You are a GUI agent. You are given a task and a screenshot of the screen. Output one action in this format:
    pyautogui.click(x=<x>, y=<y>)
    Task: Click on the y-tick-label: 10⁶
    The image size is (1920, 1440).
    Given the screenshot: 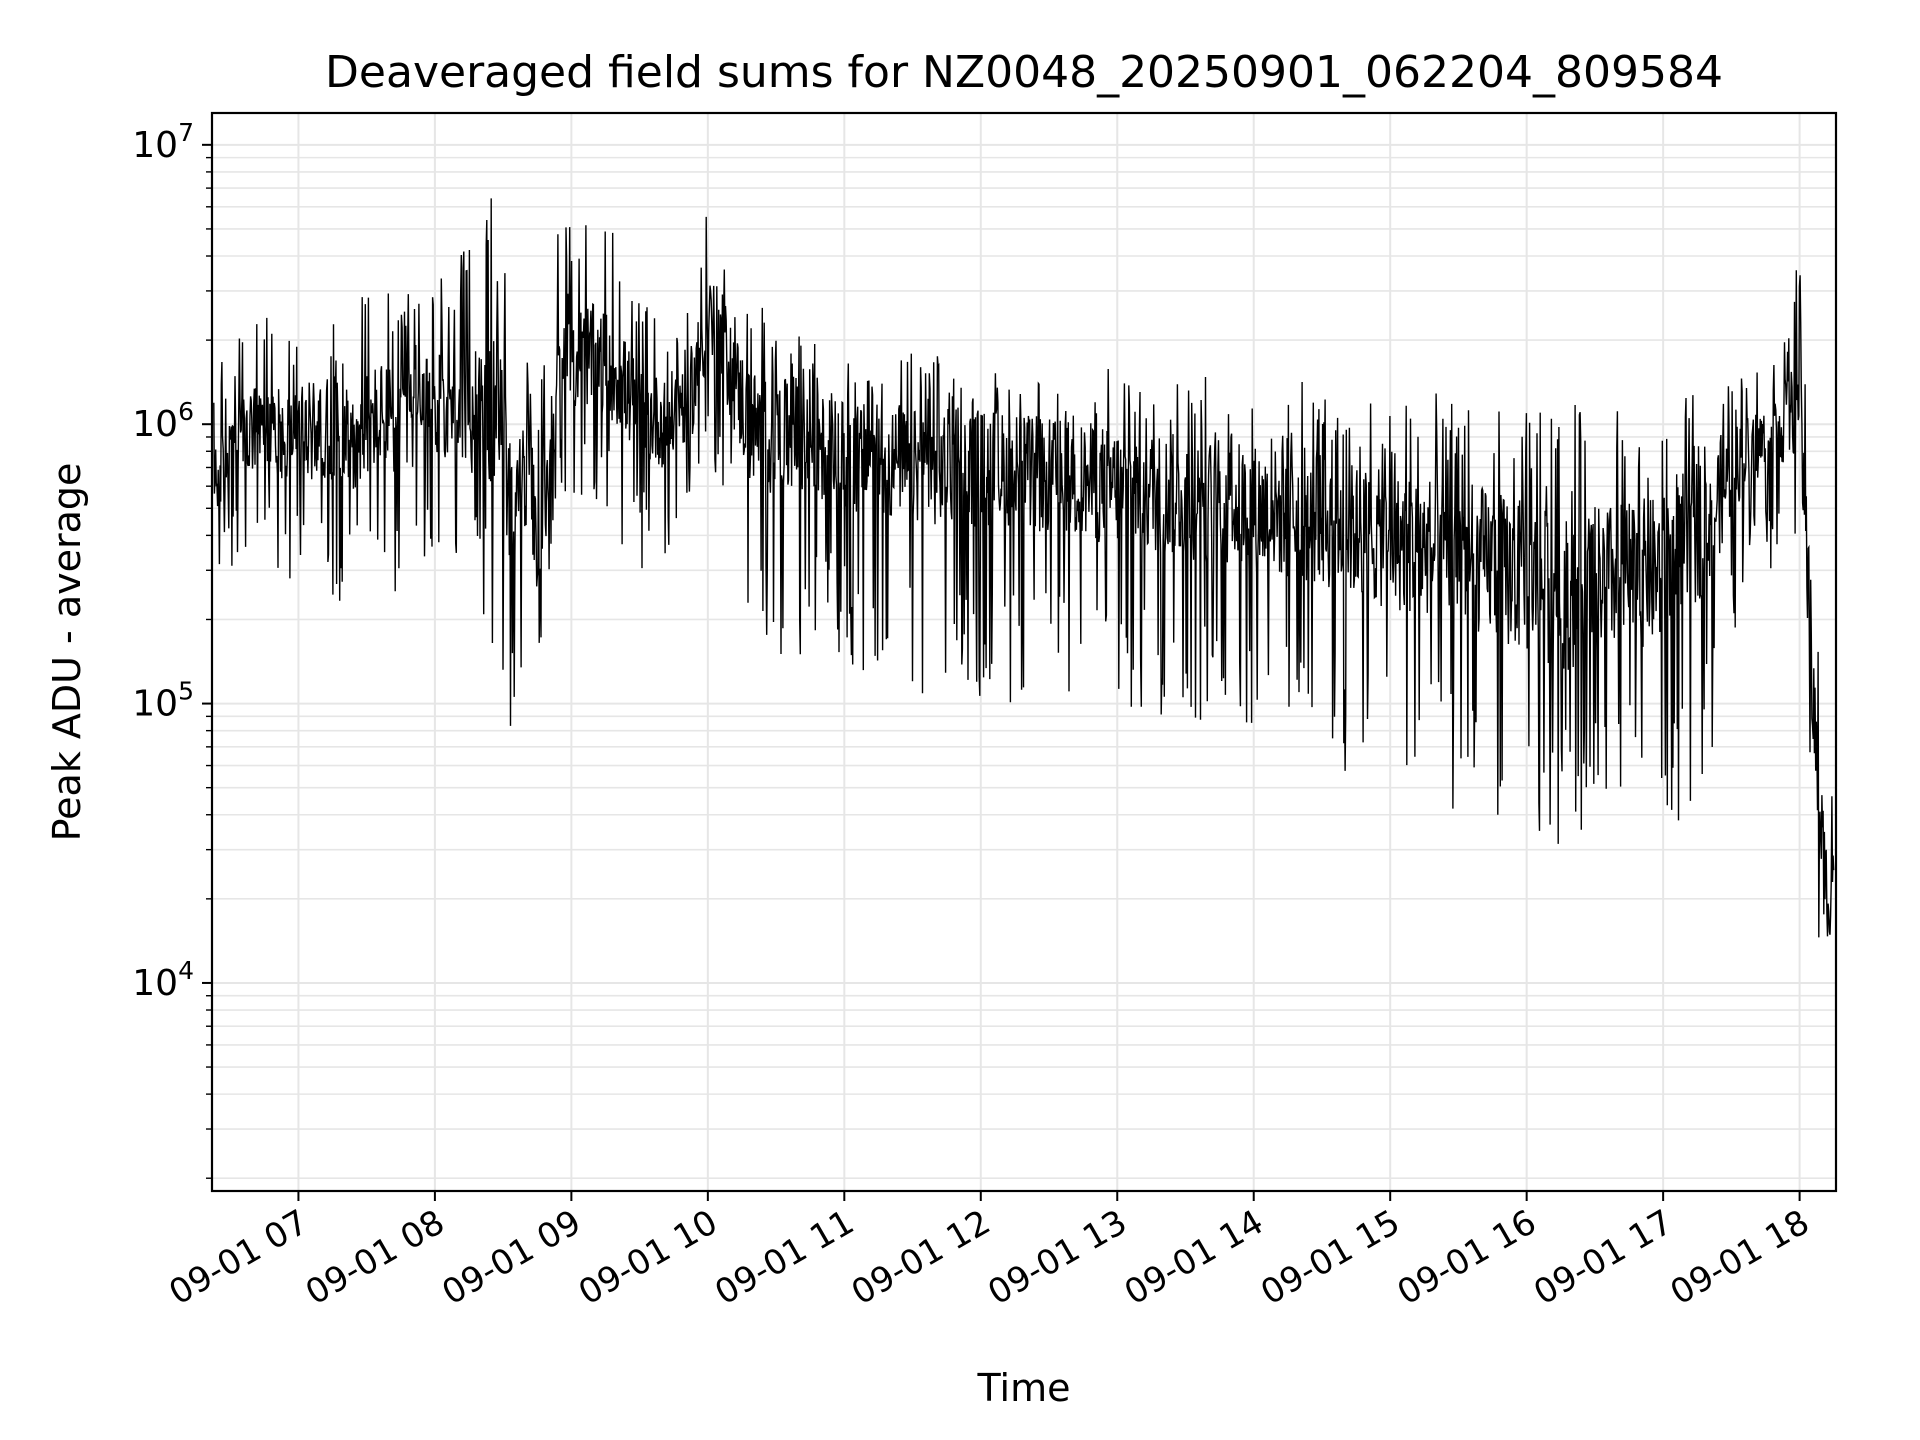 What is the action you would take?
    pyautogui.click(x=163, y=421)
    